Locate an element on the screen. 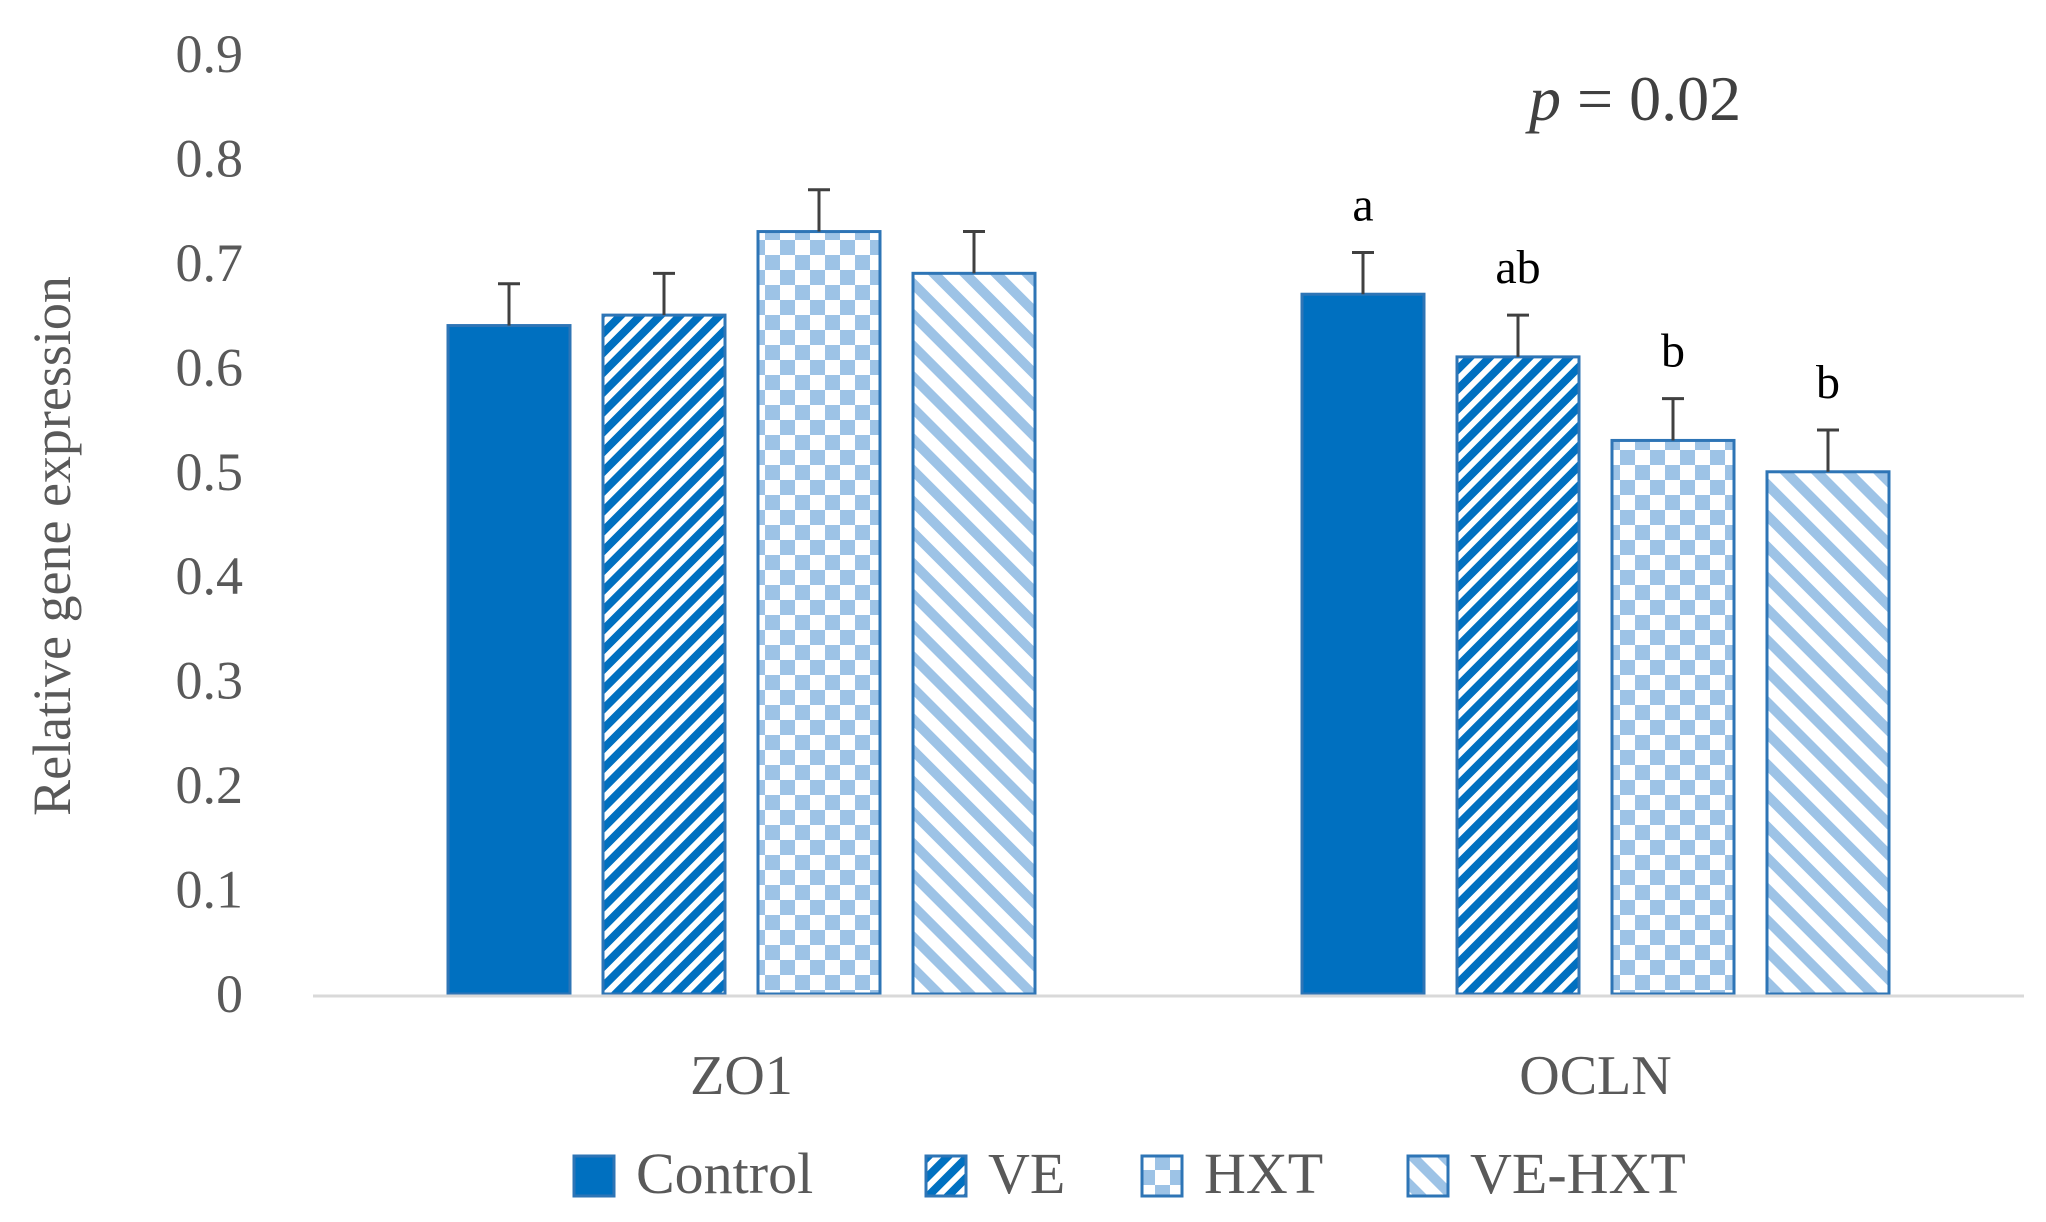 This screenshot has width=2046, height=1222. y-tick-label: 0.4 is located at coordinates (210, 576).